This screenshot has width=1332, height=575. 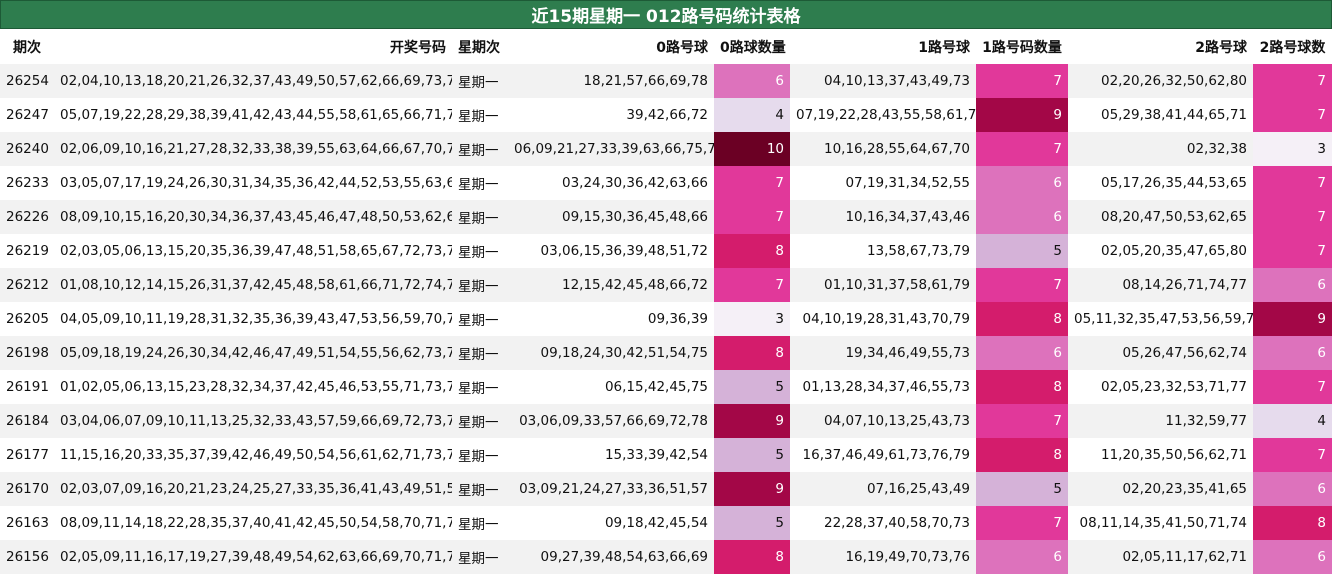 I want to click on cell-road0: 03,06,09,33,57,66,69,72,78, so click(x=611, y=421).